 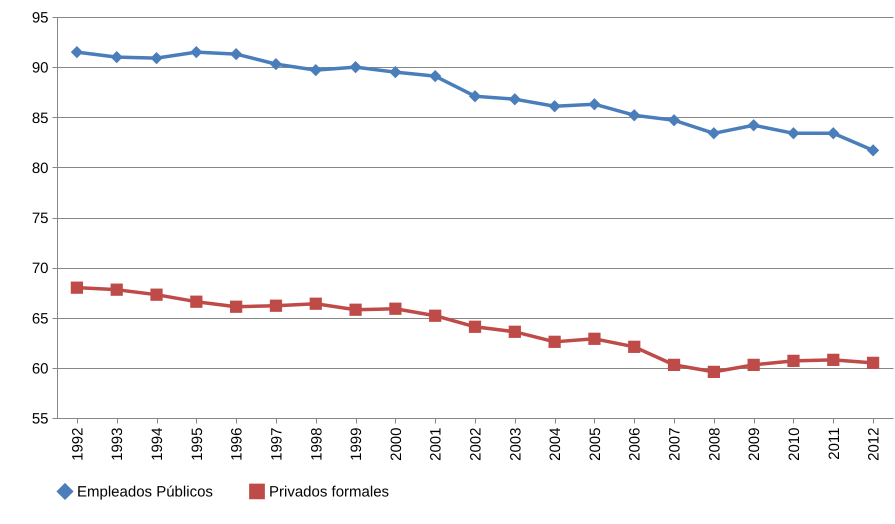 I want to click on x-tick-label: 2010, so click(x=794, y=444).